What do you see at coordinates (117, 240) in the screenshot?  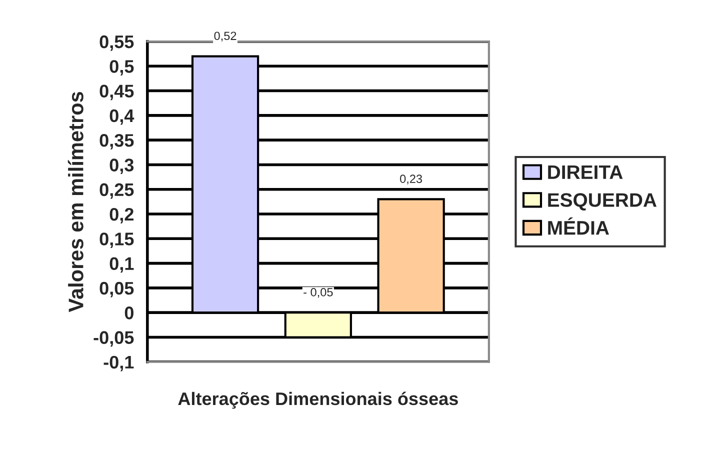 I see `y-tick-label: 0,15` at bounding box center [117, 240].